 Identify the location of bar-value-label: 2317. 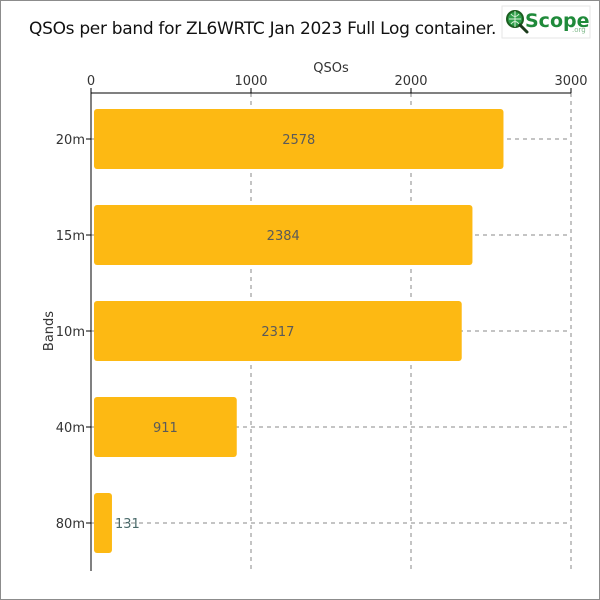
(277, 332).